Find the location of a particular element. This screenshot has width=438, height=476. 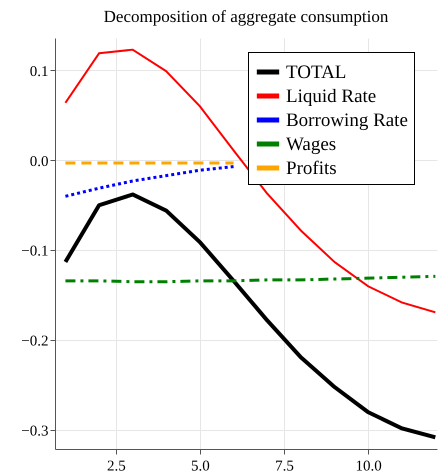

y-tick-label: 0.1 is located at coordinates (39, 72).